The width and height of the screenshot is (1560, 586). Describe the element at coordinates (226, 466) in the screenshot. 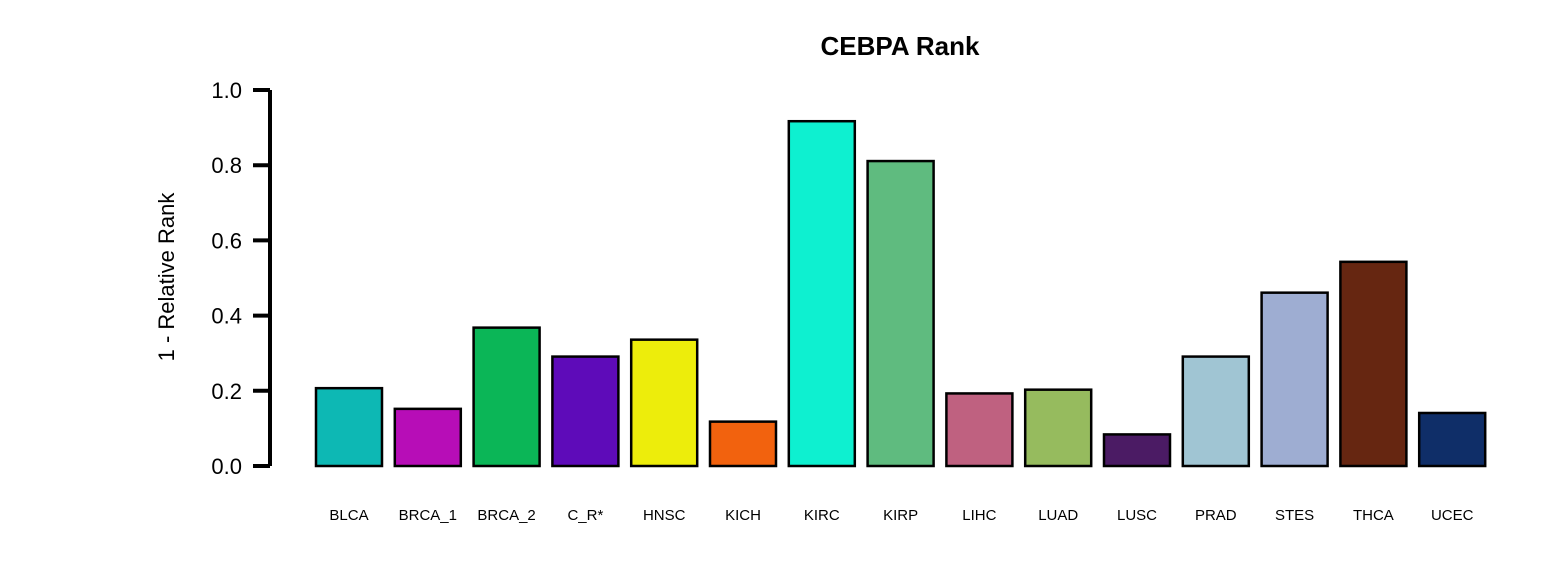

I see `y-tick-label: 0.0` at that location.